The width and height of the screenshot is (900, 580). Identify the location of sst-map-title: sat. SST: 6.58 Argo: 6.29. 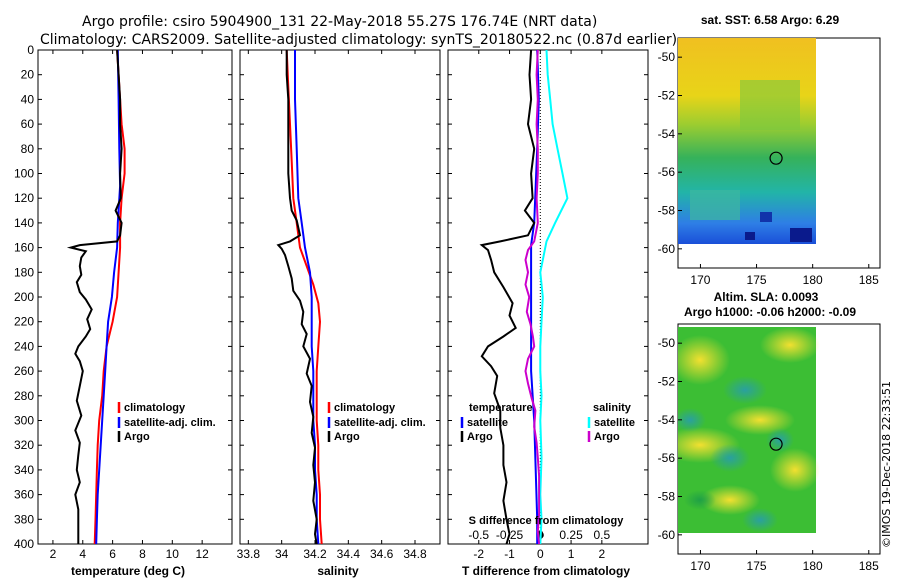
(770, 20).